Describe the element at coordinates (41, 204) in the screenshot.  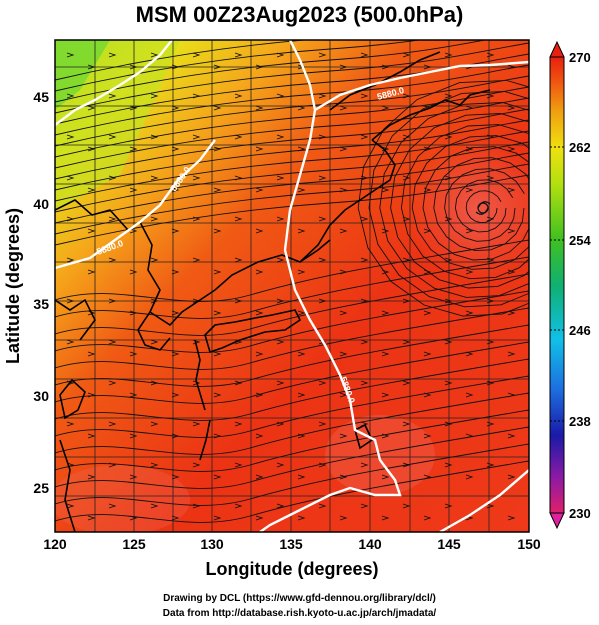
I see `y-tick-label: 40` at that location.